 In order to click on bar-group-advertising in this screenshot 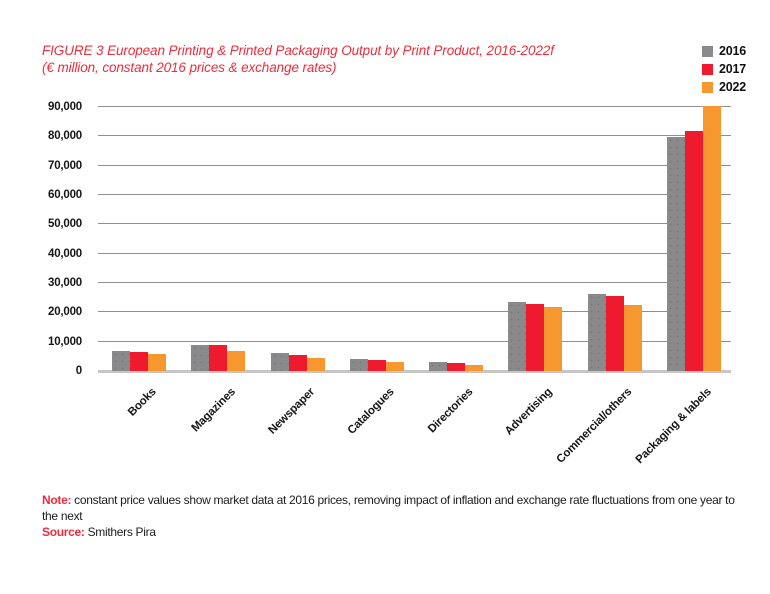, I will do `click(535, 336)`.